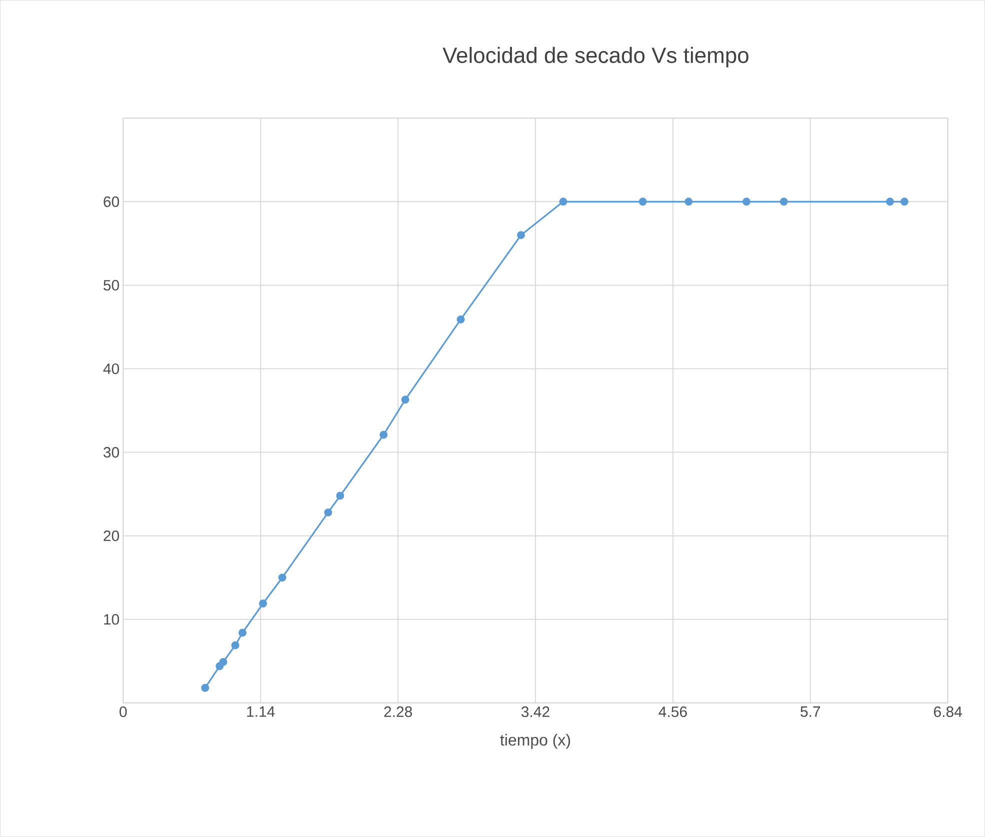 The width and height of the screenshot is (985, 837). What do you see at coordinates (112, 201) in the screenshot?
I see `y-tick-label: 60` at bounding box center [112, 201].